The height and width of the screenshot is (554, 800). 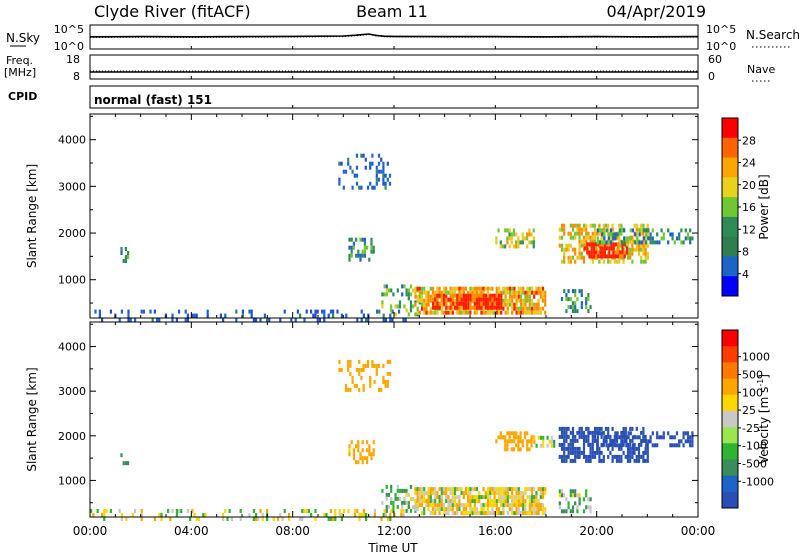 I want to click on colorbar-tick-label: 24, so click(x=749, y=163).